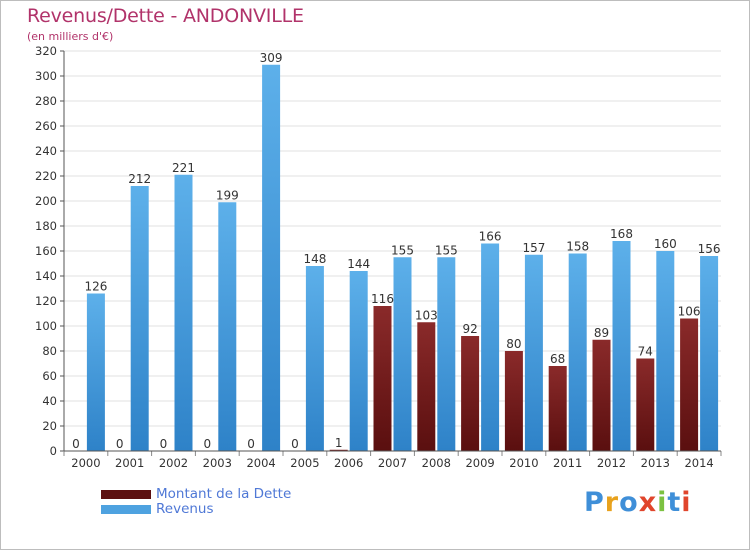 Image resolution: width=750 pixels, height=550 pixels. Describe the element at coordinates (49, 426) in the screenshot. I see `y-tick-label: 20` at that location.